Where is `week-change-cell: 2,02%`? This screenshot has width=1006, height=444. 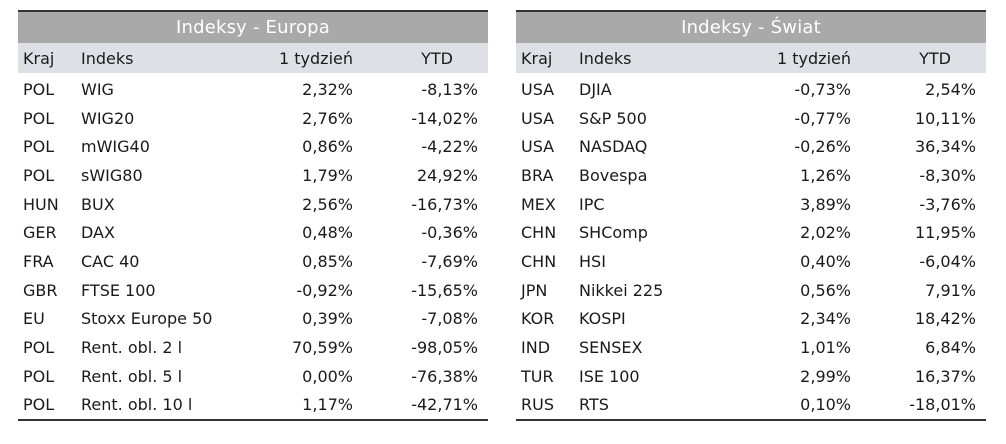 week-change-cell: 2,02% is located at coordinates (825, 233).